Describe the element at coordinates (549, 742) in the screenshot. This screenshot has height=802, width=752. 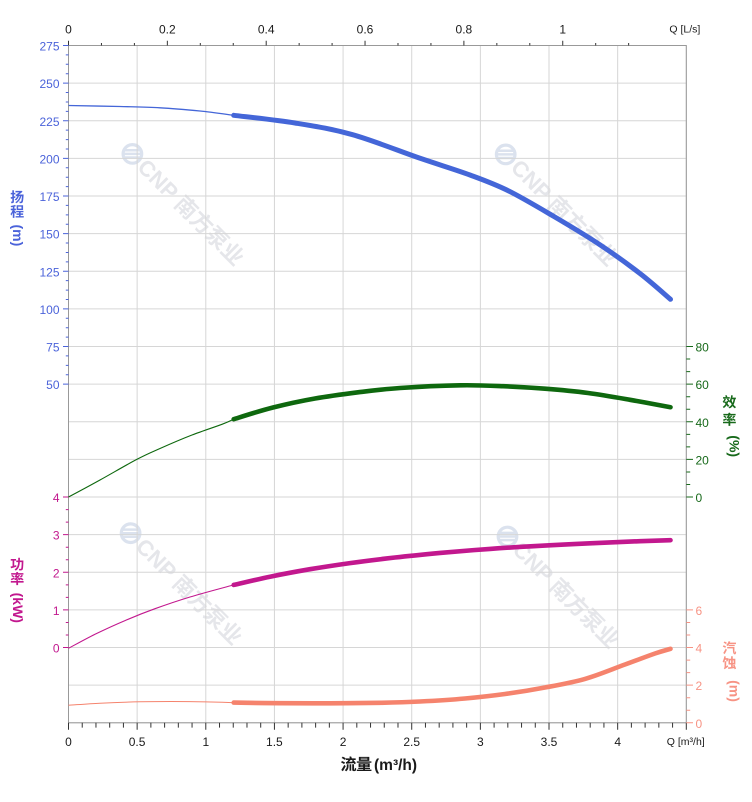
I see `svg-text: 3.5` at that location.